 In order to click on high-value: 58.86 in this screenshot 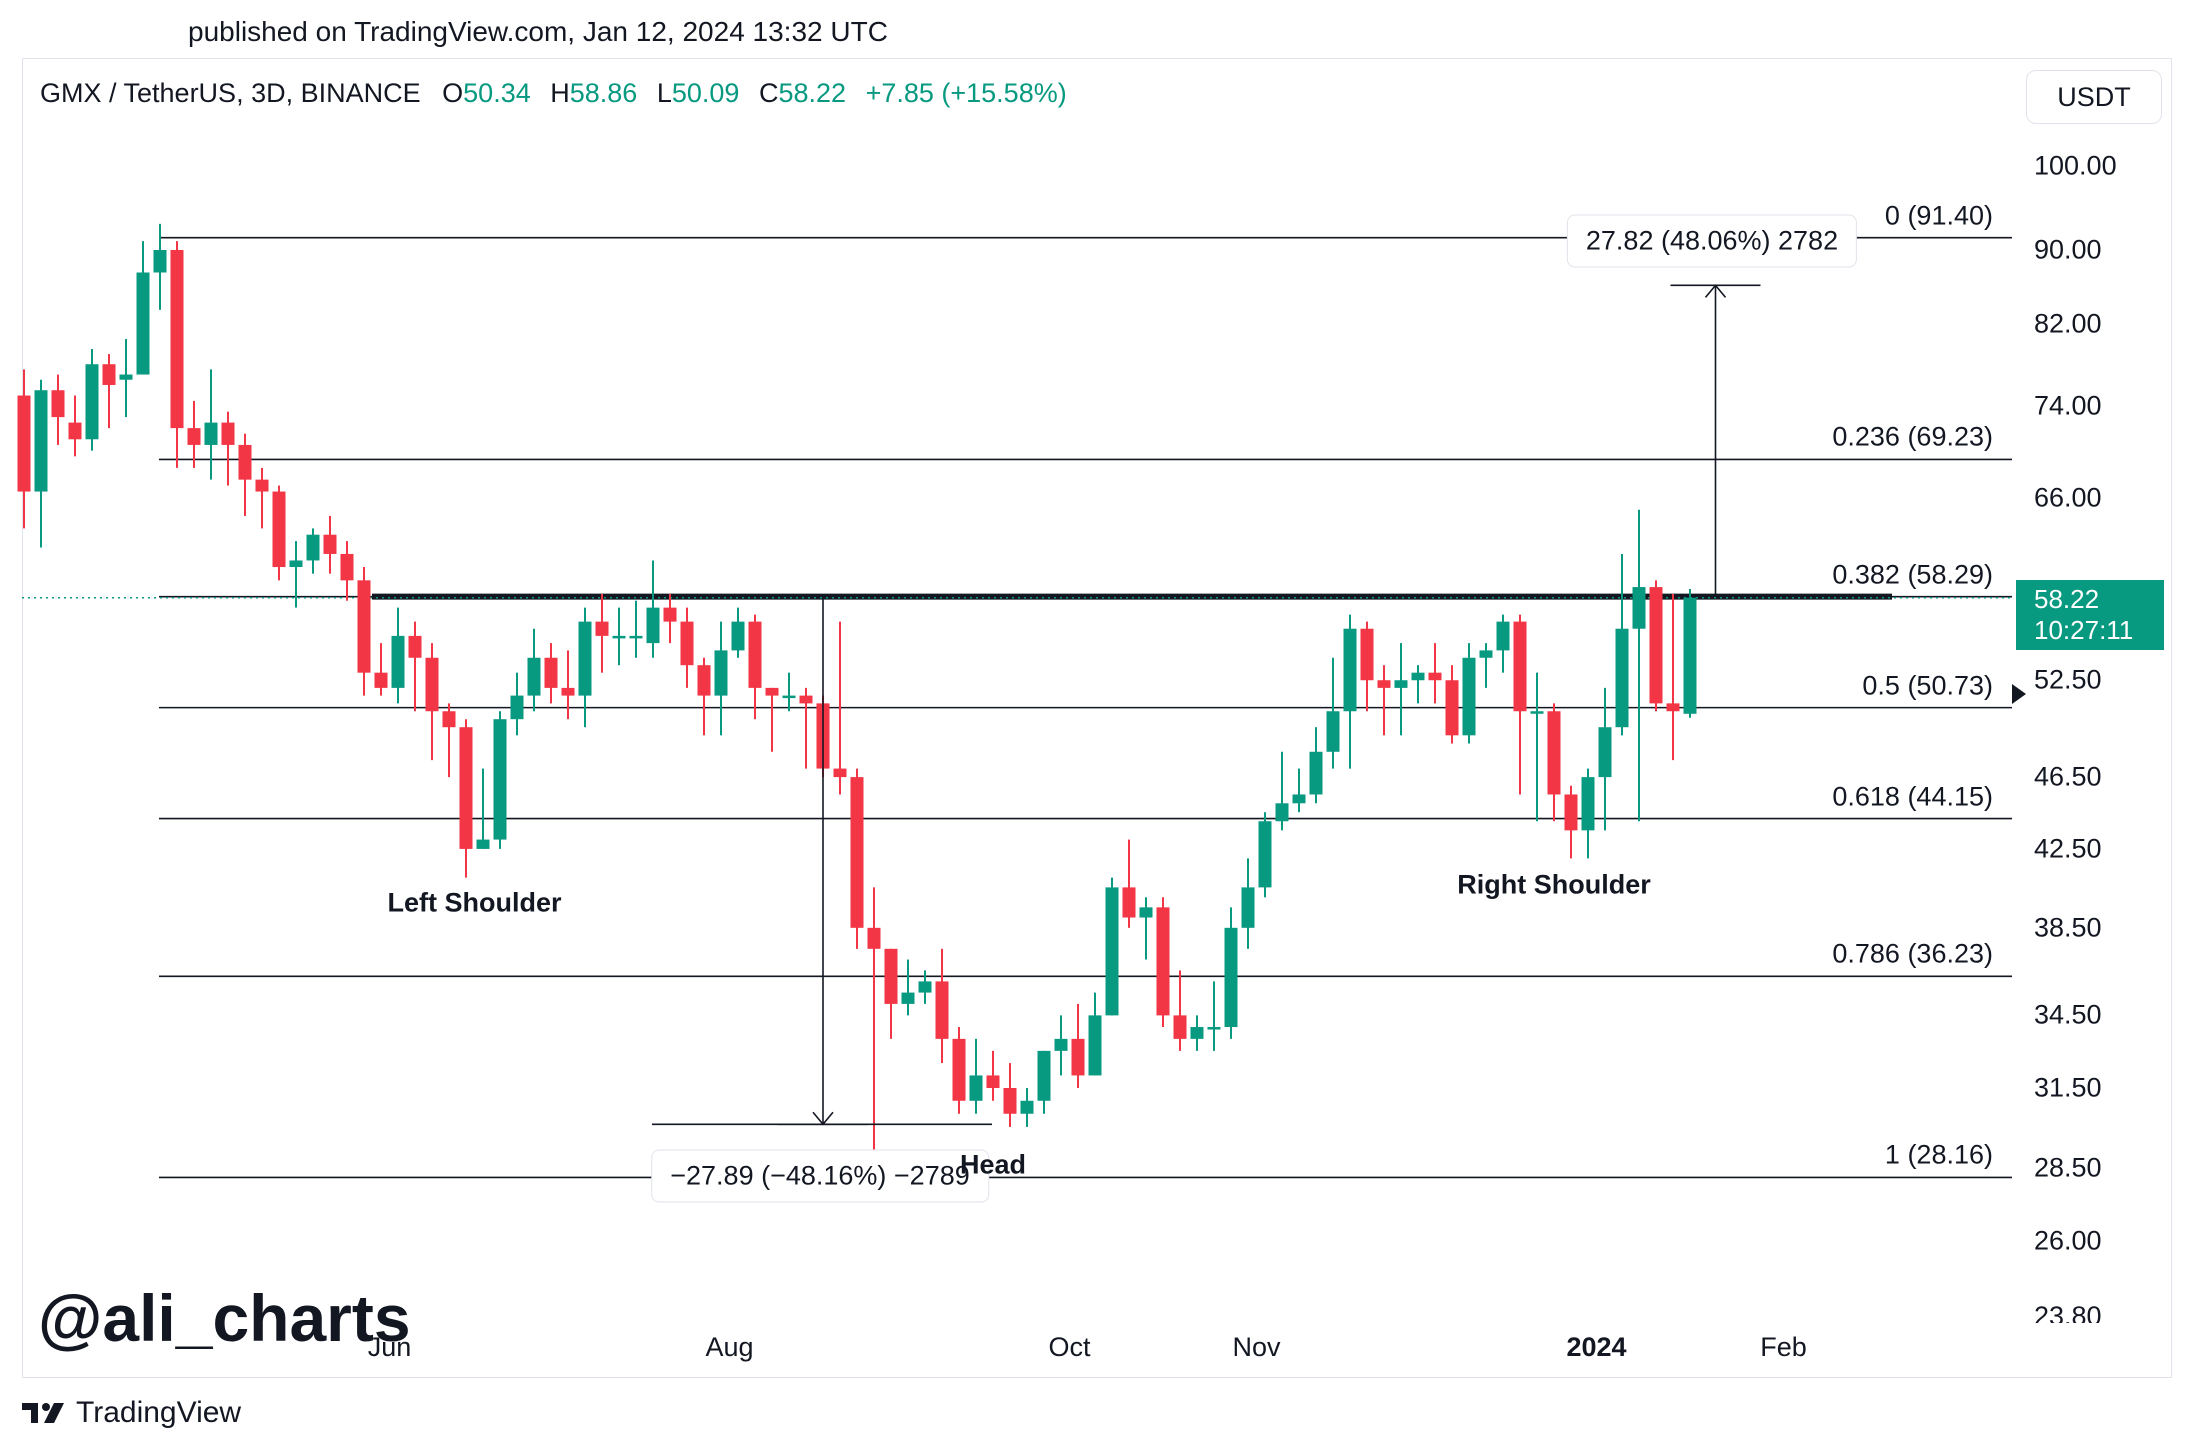, I will do `click(603, 93)`.